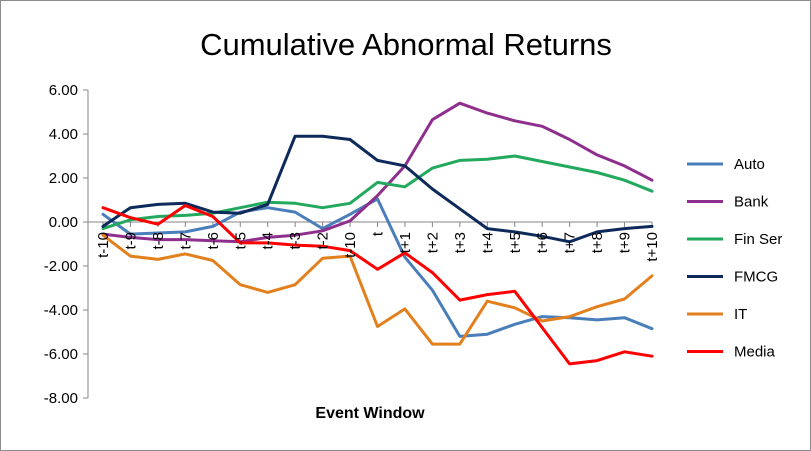  What do you see at coordinates (370, 224) in the screenshot?
I see `x-axis` at bounding box center [370, 224].